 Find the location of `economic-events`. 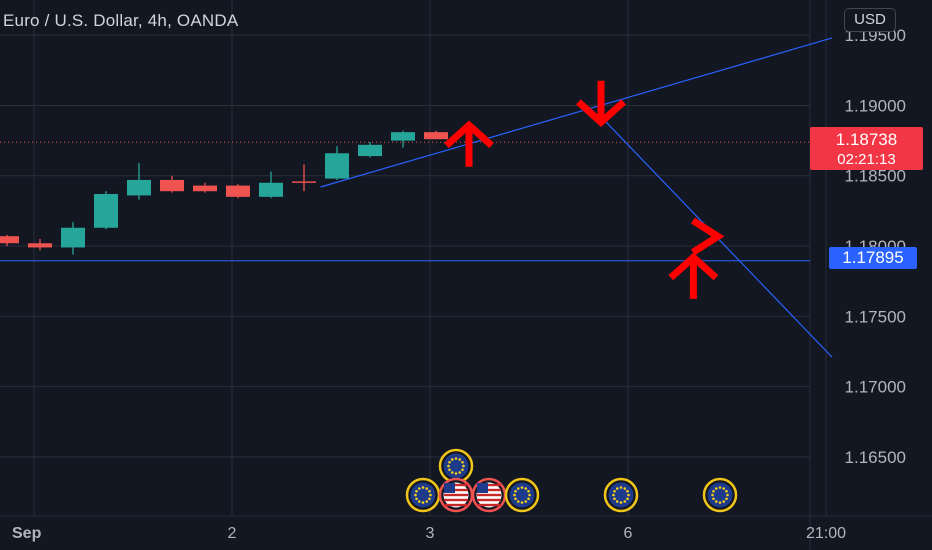

economic-events is located at coordinates (571, 480).